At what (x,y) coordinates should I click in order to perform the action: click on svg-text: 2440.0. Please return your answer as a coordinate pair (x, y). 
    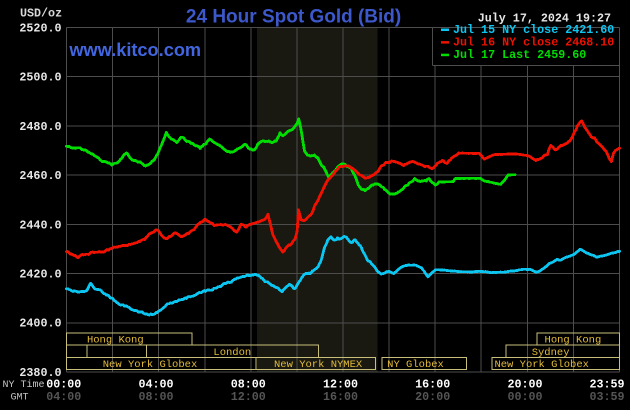
    Looking at the image, I should click on (40, 225).